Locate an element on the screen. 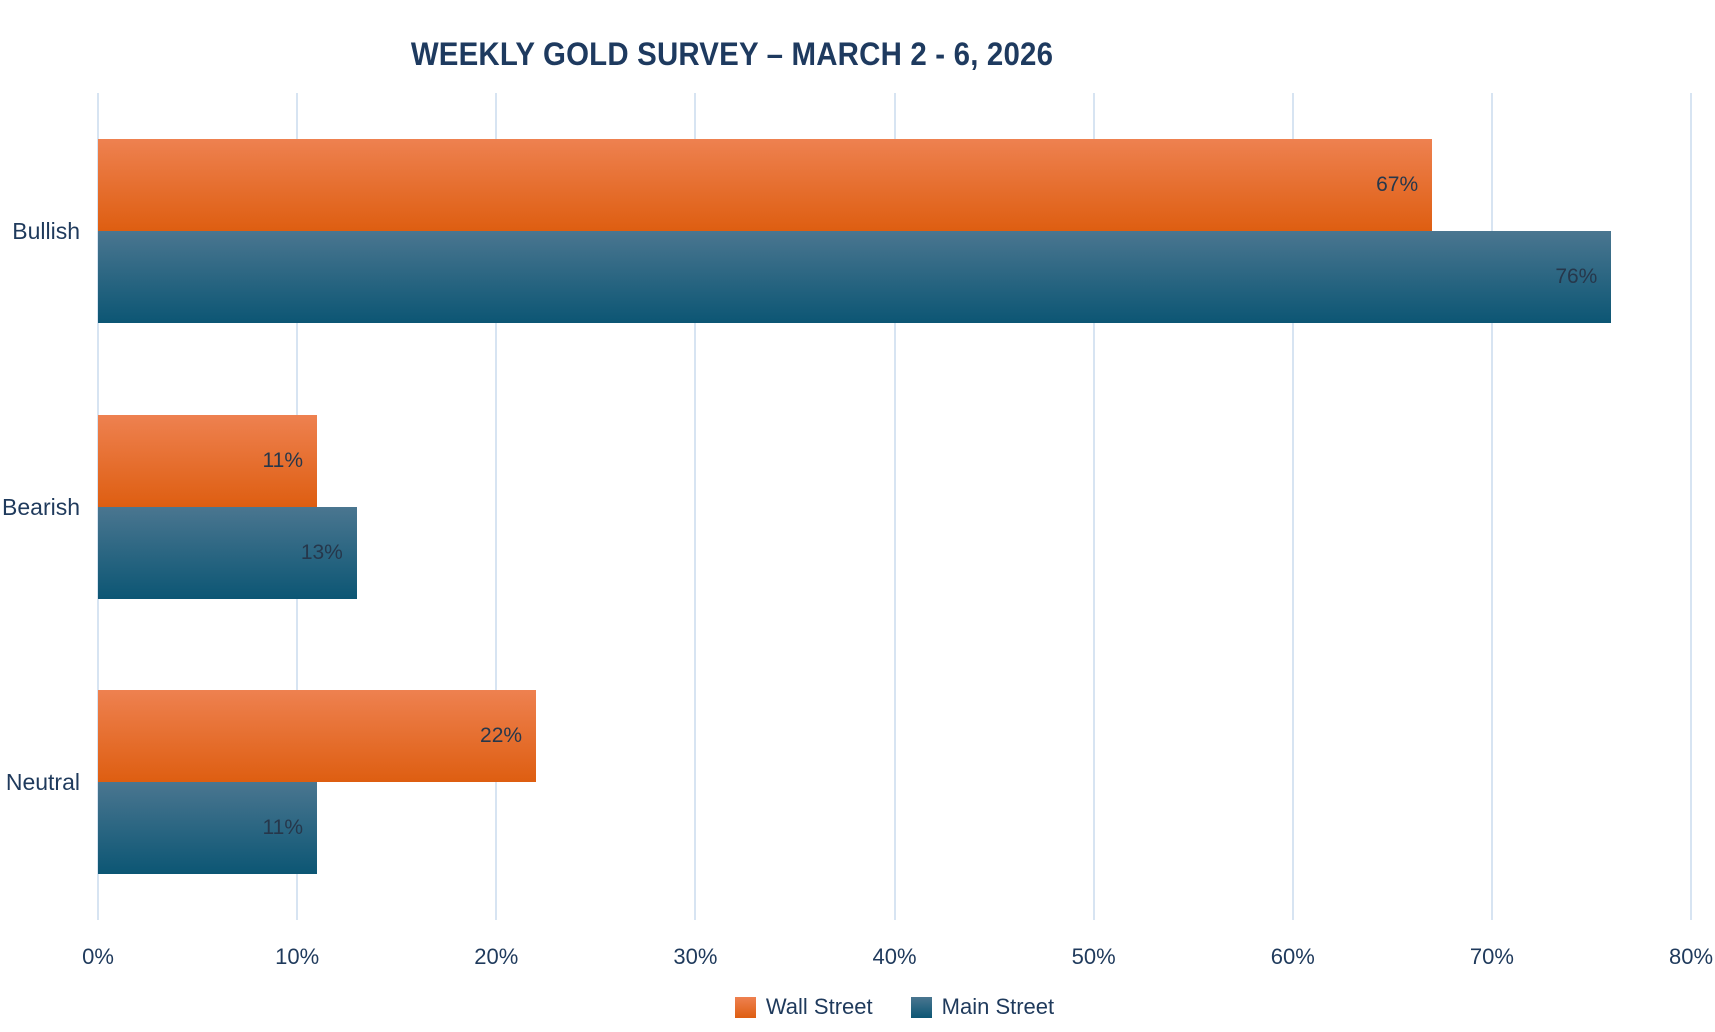 This screenshot has width=1715, height=1032. data-label: 67% is located at coordinates (1397, 184).